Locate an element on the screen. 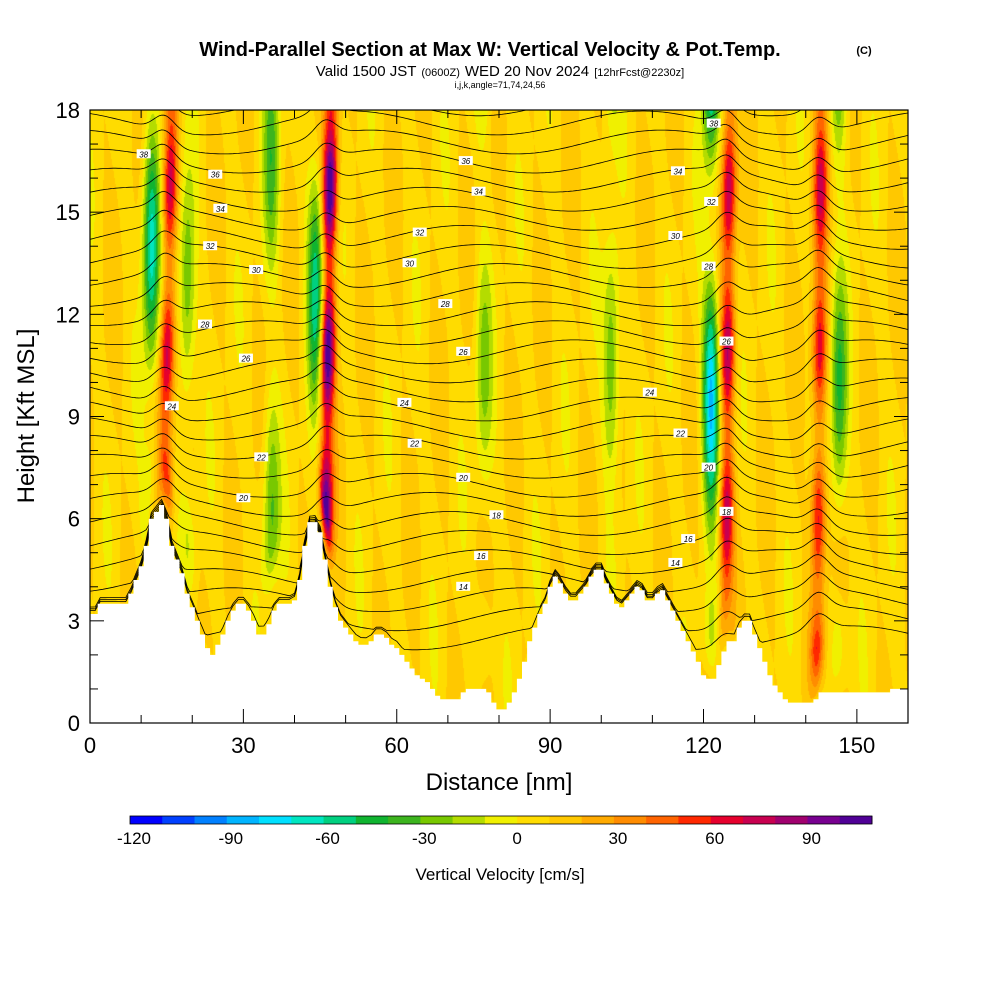 The image size is (1000, 1000). colorbar-tick-label: 0 is located at coordinates (516, 838).